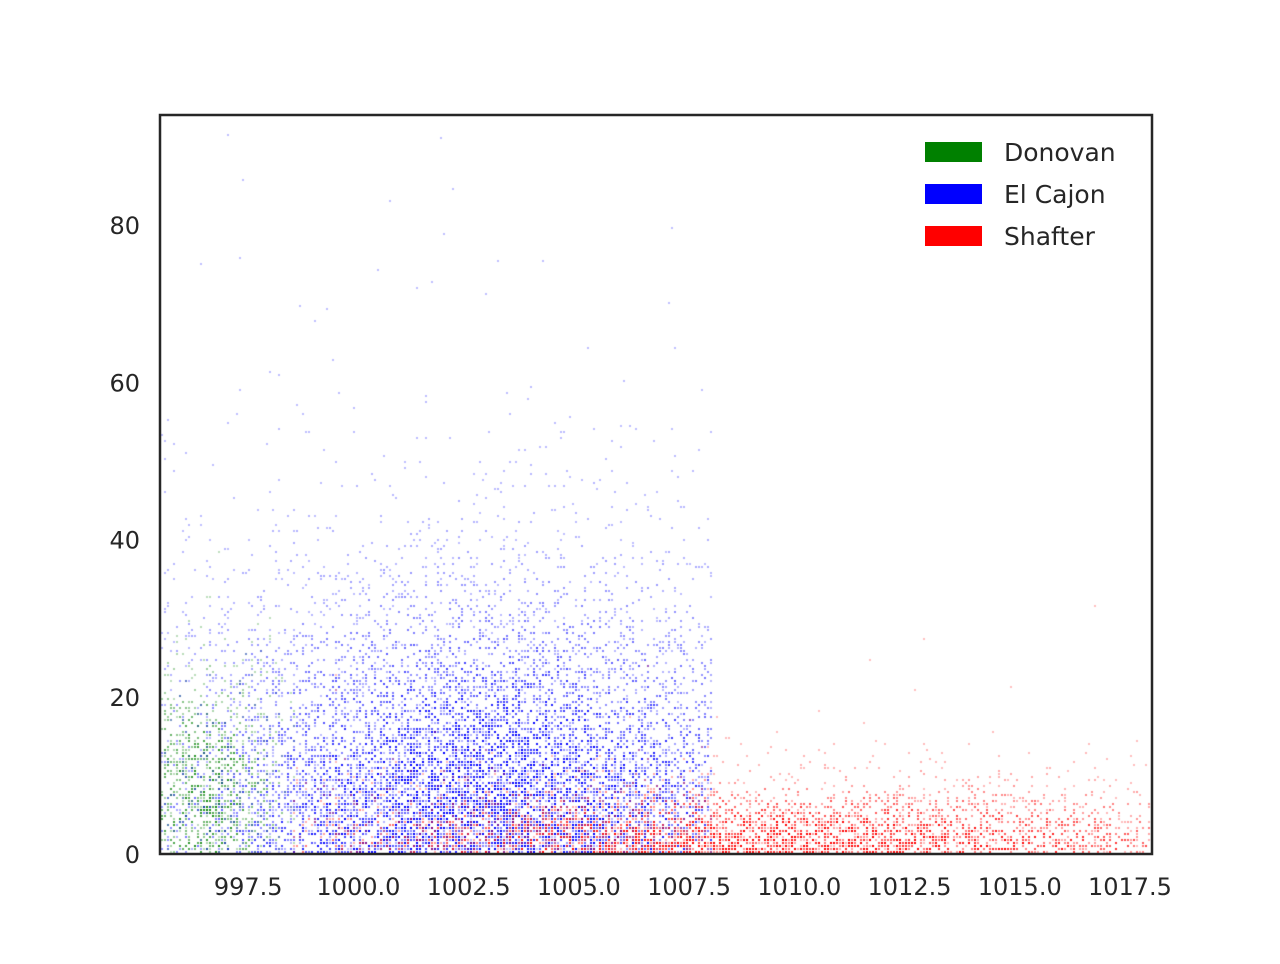 The width and height of the screenshot is (1280, 964). What do you see at coordinates (1060, 152) in the screenshot?
I see `legend-label: Donovan` at bounding box center [1060, 152].